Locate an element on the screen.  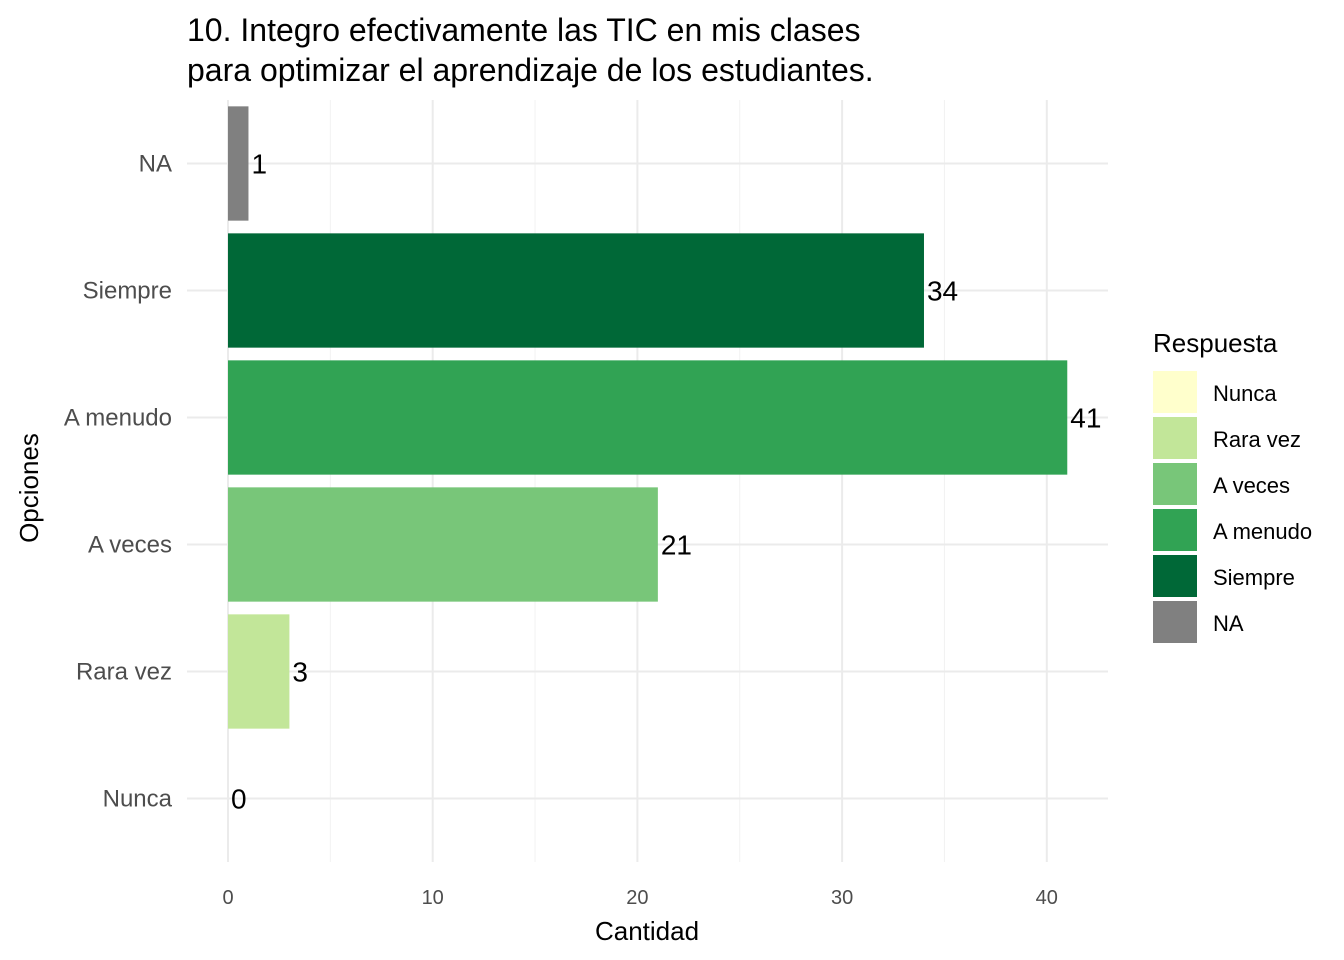
legend-label: A veces is located at coordinates (1251, 485).